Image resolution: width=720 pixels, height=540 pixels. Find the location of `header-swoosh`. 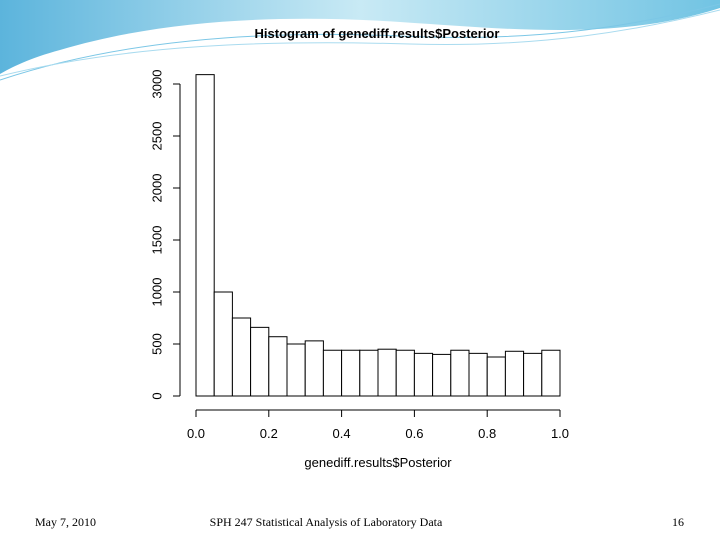

header-swoosh is located at coordinates (360, 37).